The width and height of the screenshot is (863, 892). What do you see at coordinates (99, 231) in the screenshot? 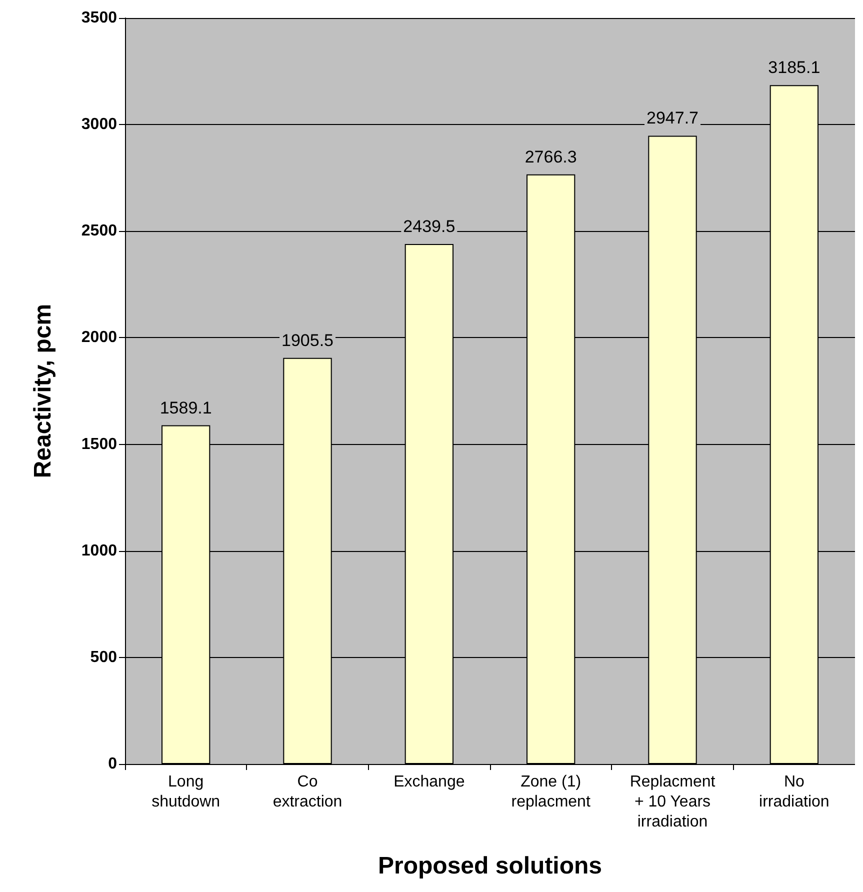
I see `y-tick-label: 2500` at bounding box center [99, 231].